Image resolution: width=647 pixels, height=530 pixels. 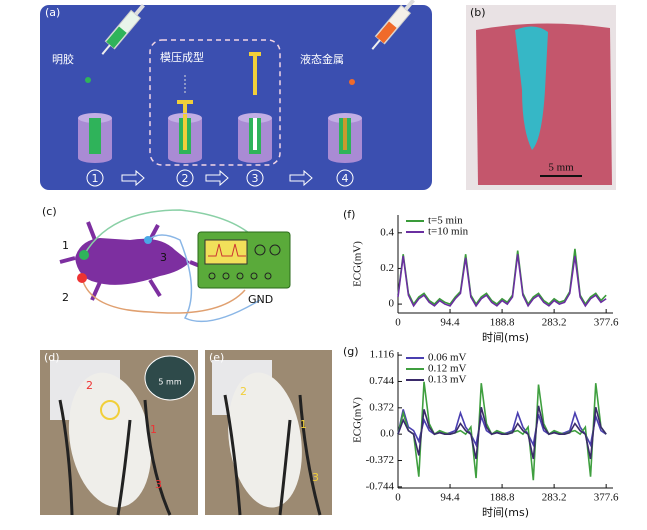 What do you see at coordinates (382, 355) in the screenshot?
I see `y-tick-label: 1.116` at bounding box center [382, 355].